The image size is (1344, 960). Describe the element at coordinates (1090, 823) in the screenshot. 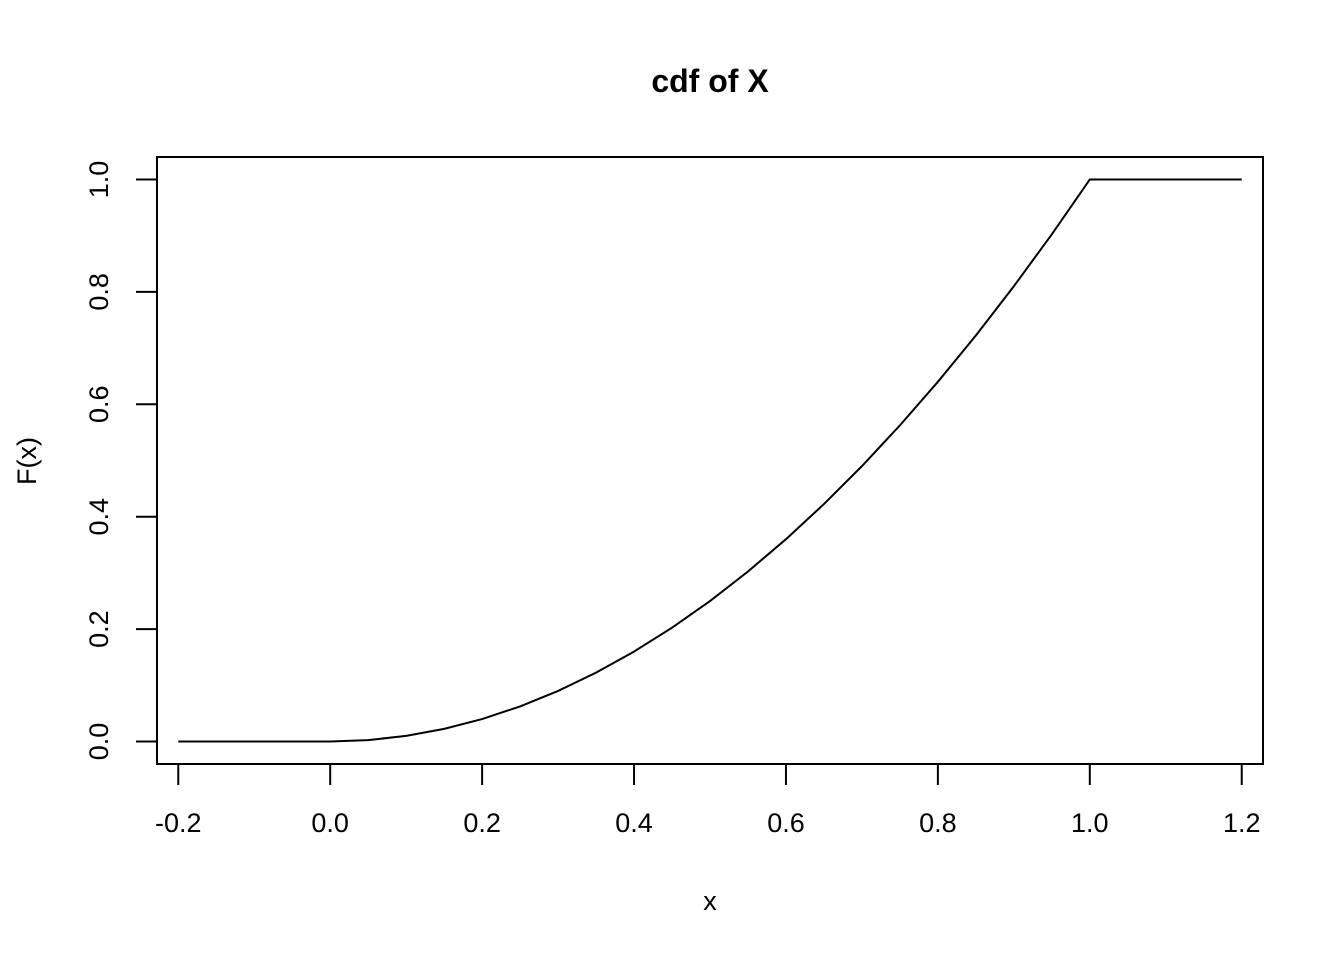

I see `x-tick-label: 1.0` at that location.